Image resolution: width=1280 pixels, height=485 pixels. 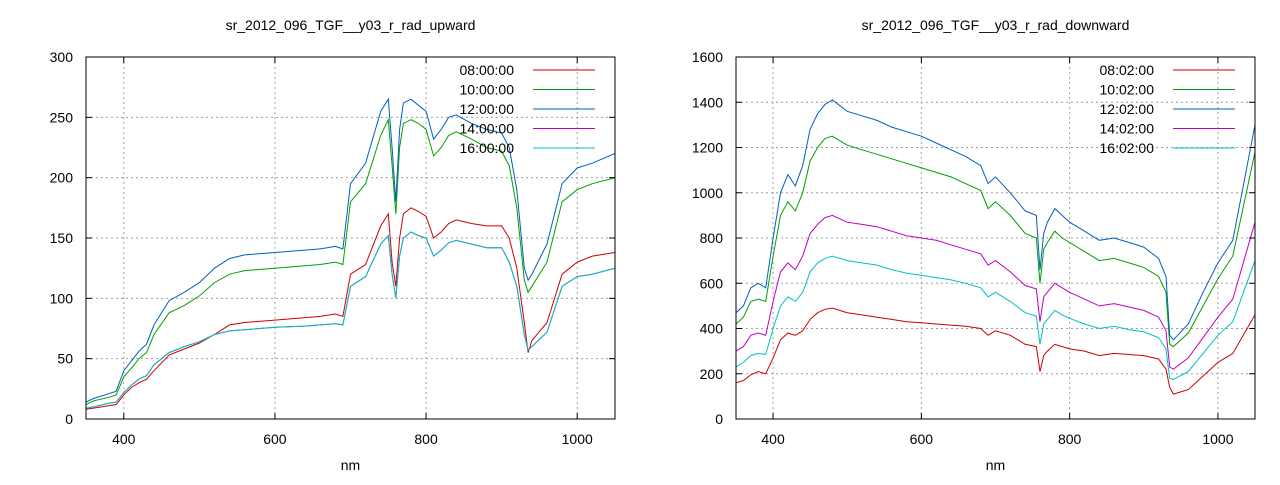 What do you see at coordinates (712, 329) in the screenshot?
I see `y-tick-label: 400` at bounding box center [712, 329].